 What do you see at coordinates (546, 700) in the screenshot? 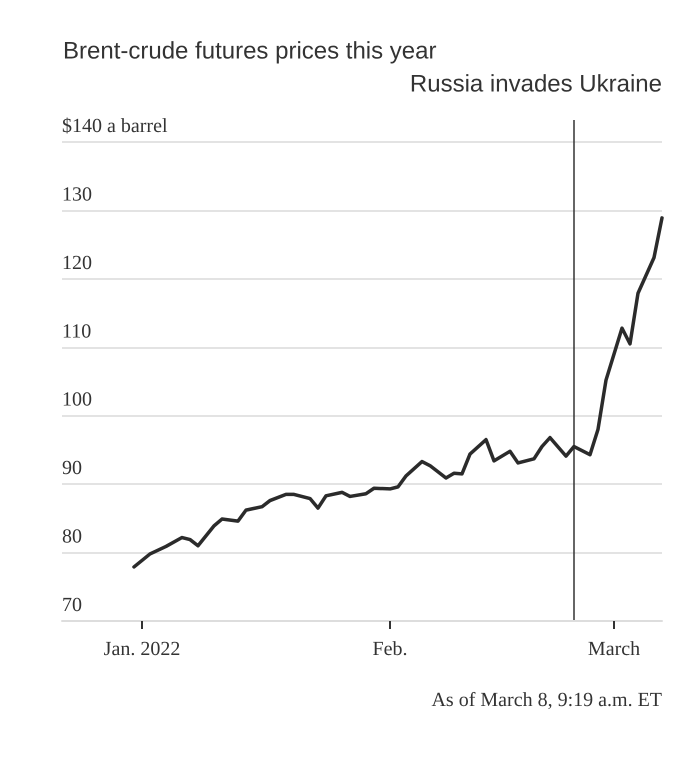
I see `text: As of March 8, 9:19 a.m. ET` at bounding box center [546, 700].